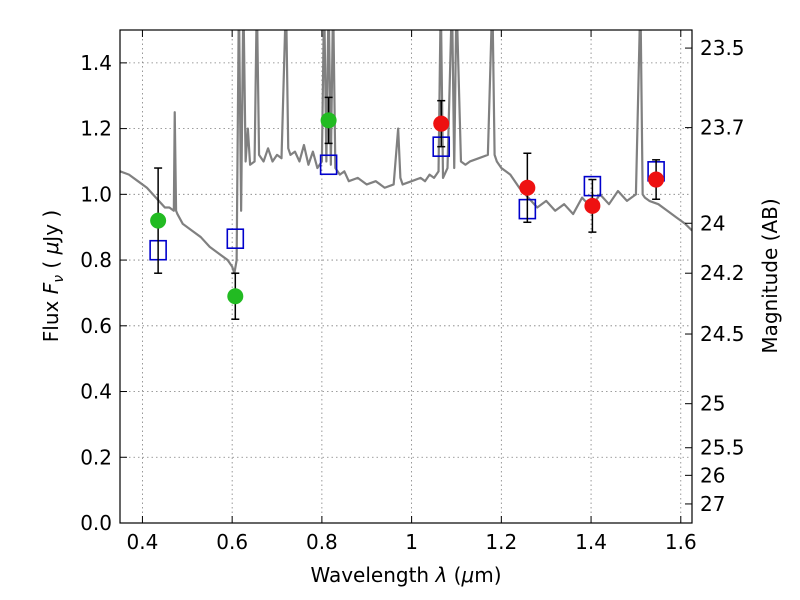 This screenshot has height=600, width=800. Describe the element at coordinates (722, 128) in the screenshot. I see `y2-tick-label: 23.7` at that location.